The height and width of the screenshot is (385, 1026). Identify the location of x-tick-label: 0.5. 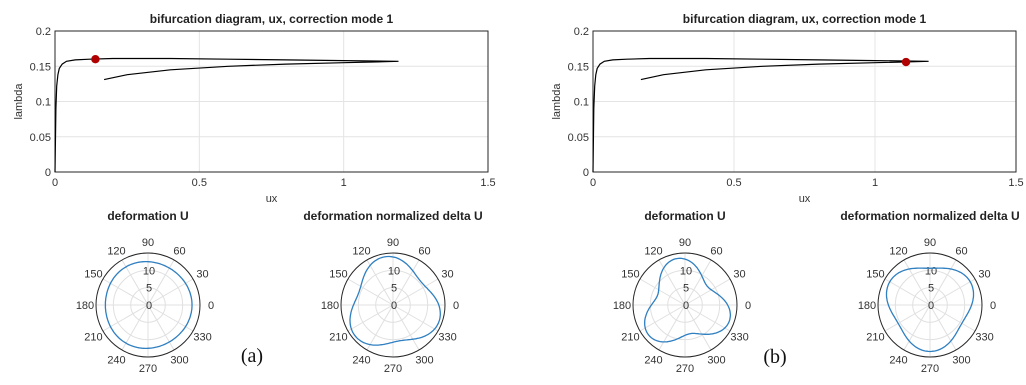
(199, 183).